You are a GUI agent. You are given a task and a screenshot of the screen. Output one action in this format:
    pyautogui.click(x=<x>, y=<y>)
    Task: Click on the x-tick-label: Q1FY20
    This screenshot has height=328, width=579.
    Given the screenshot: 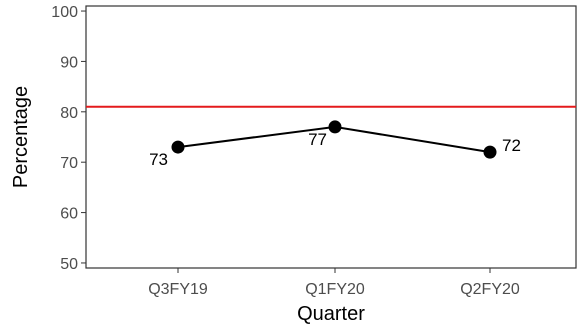 What is the action you would take?
    pyautogui.click(x=335, y=289)
    